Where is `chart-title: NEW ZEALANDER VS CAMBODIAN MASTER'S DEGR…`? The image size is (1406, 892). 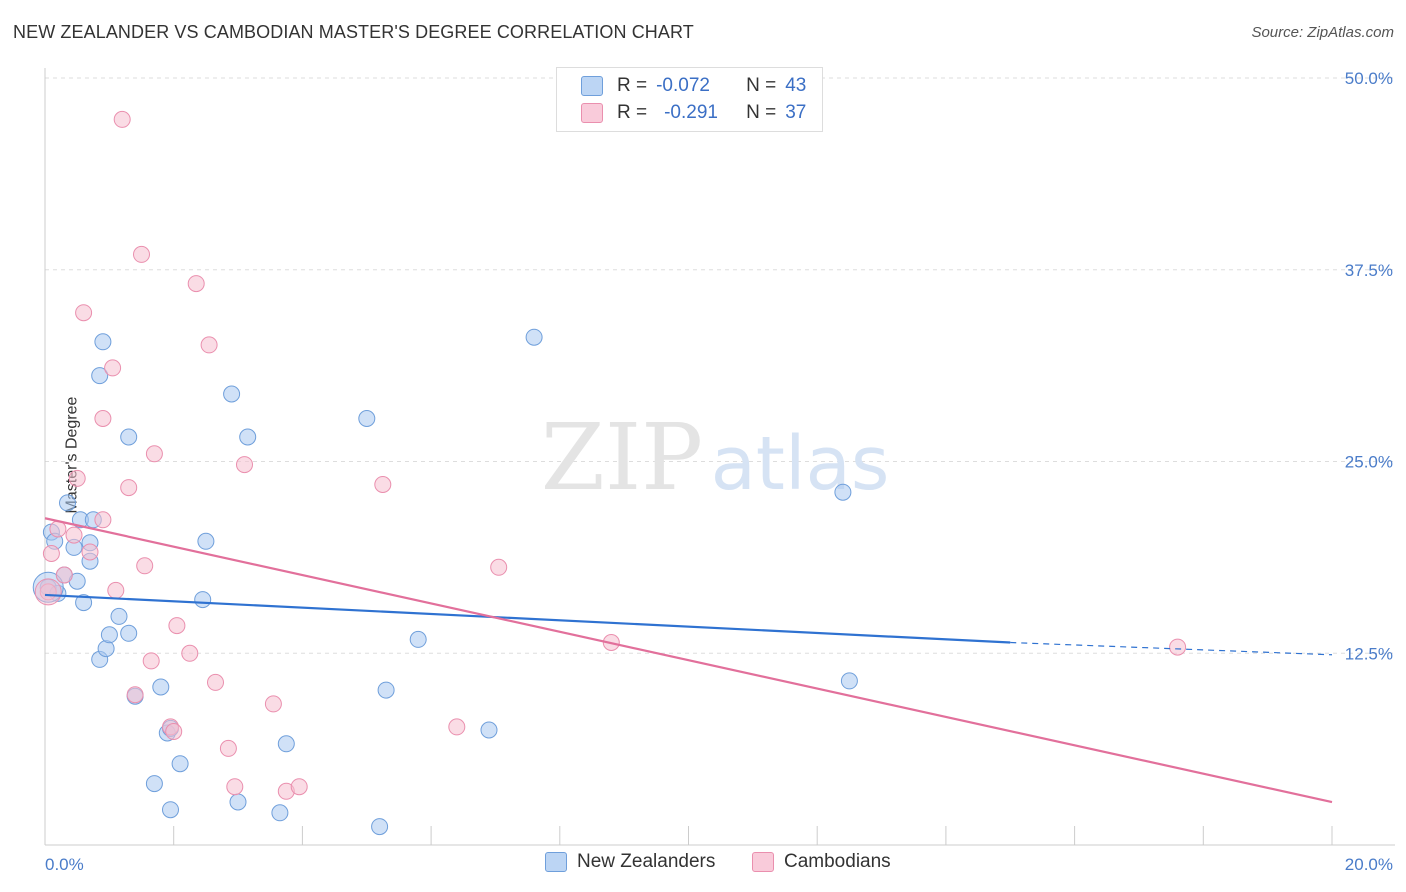
chart-title: NEW ZEALANDER VS CAMBODIAN MASTER'S DEGR… is located at coordinates (353, 32).